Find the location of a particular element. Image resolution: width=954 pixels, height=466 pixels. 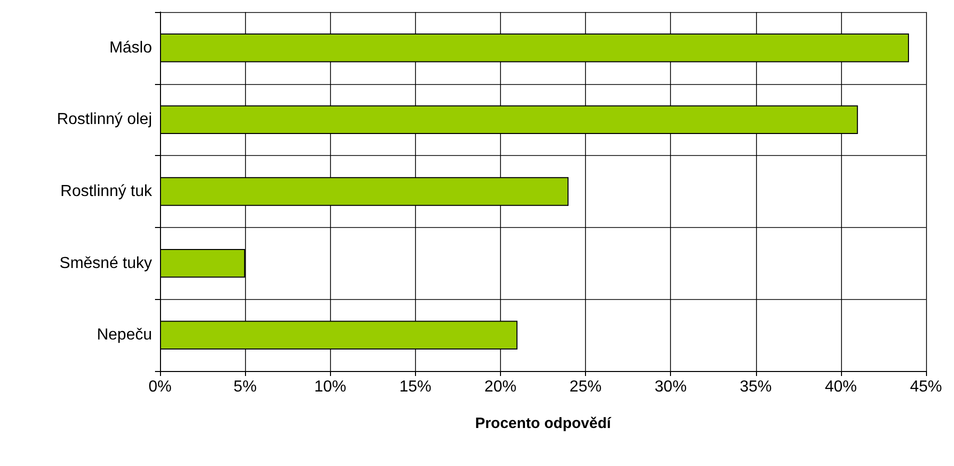

x-tick-label: 35% is located at coordinates (756, 387).